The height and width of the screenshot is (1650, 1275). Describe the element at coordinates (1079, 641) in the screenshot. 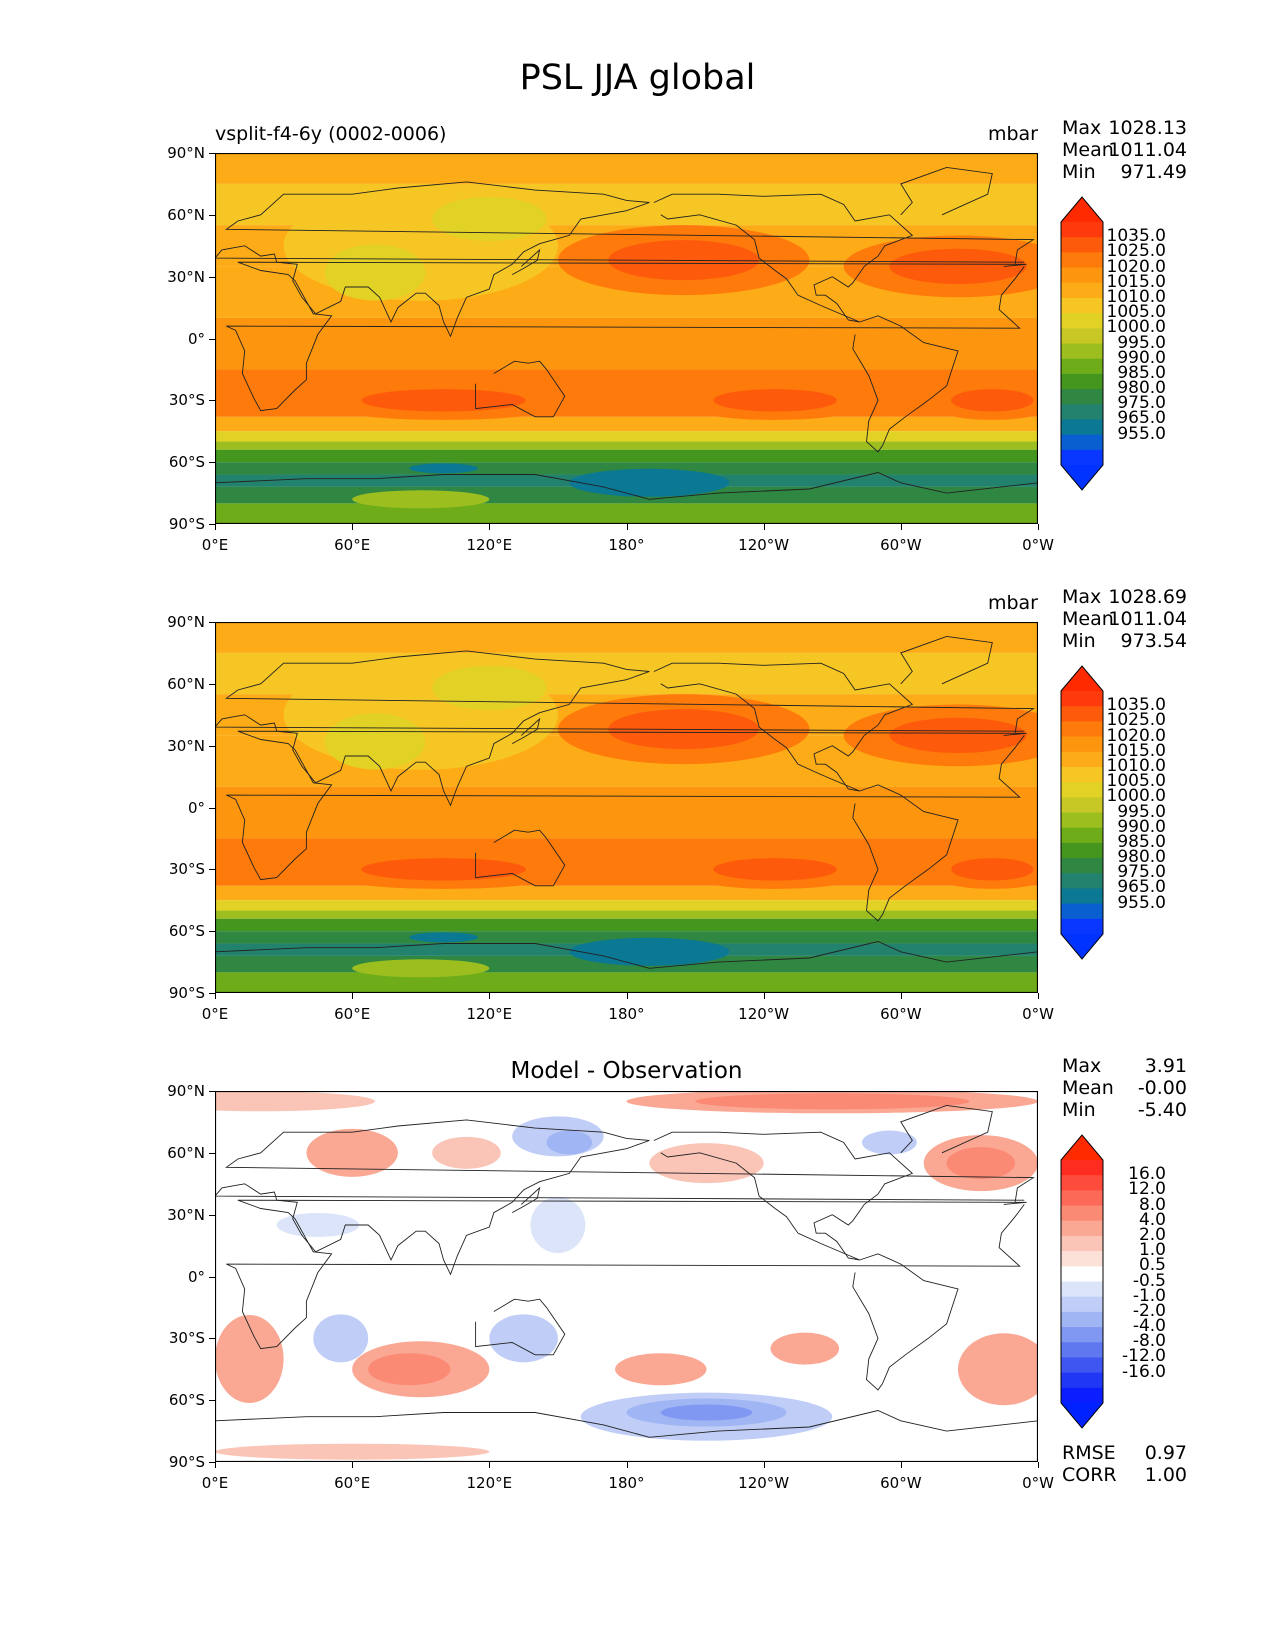

I see `stat-label: Min` at that location.